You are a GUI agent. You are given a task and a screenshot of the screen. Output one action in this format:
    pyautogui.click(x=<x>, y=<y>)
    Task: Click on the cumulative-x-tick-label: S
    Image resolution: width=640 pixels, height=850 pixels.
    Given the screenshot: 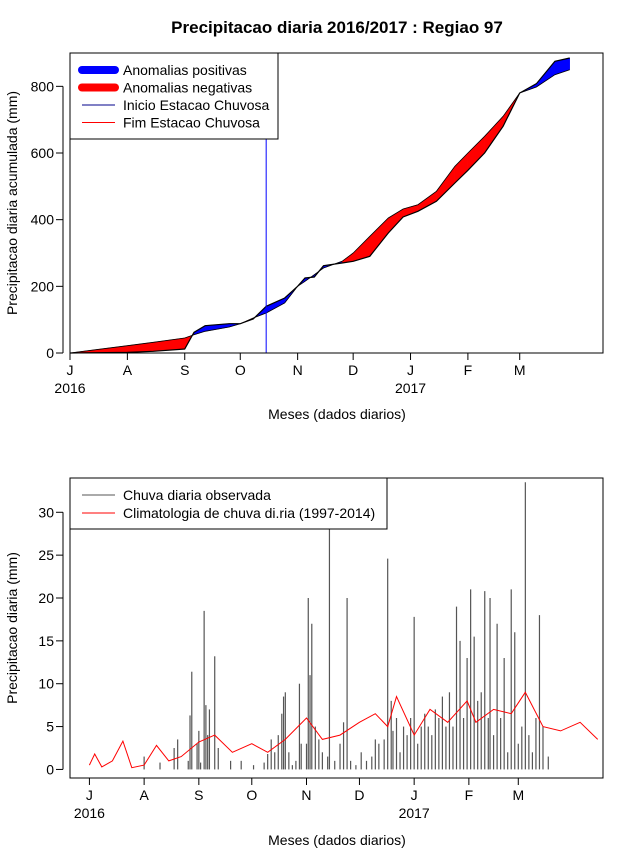 What is the action you would take?
    pyautogui.click(x=184, y=370)
    